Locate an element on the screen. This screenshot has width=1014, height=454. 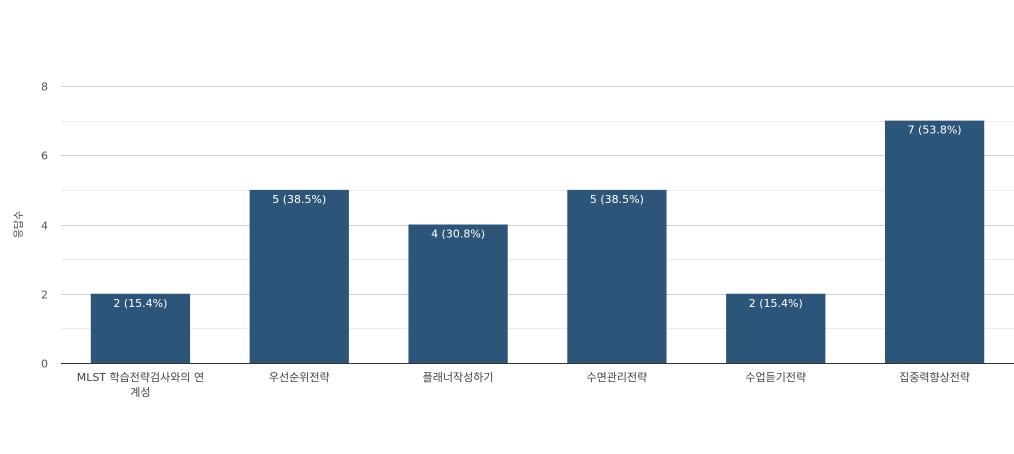
y-tick-label: 2 is located at coordinates (44, 295).